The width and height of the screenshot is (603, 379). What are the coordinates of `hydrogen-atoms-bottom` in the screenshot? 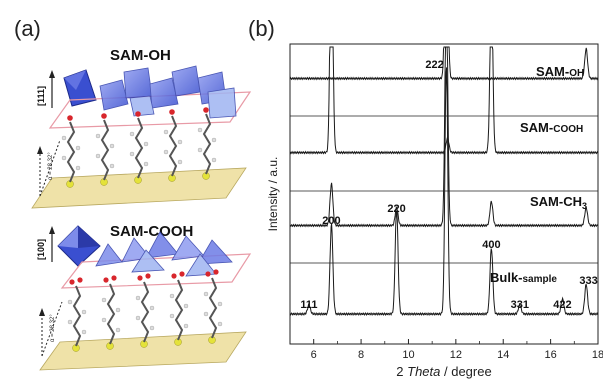 It's located at (145, 313).